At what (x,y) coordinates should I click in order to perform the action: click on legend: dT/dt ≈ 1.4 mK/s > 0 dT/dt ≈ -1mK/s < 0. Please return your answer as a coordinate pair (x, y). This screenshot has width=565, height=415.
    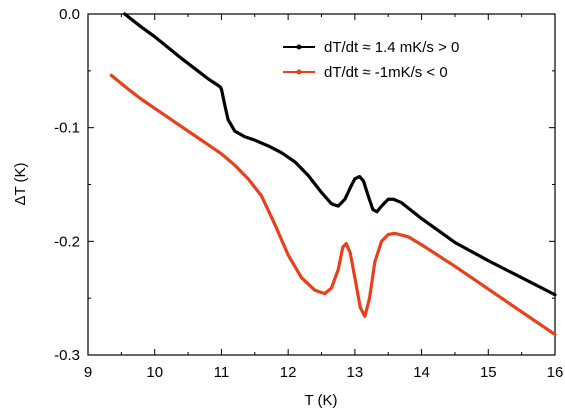
    Looking at the image, I should click on (371, 60).